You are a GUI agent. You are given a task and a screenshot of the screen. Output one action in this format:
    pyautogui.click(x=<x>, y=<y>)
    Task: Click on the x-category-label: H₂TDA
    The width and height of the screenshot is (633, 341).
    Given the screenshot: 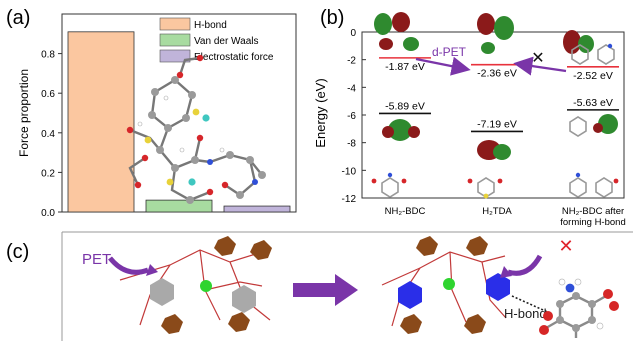 What is the action you would take?
    pyautogui.click(x=497, y=211)
    